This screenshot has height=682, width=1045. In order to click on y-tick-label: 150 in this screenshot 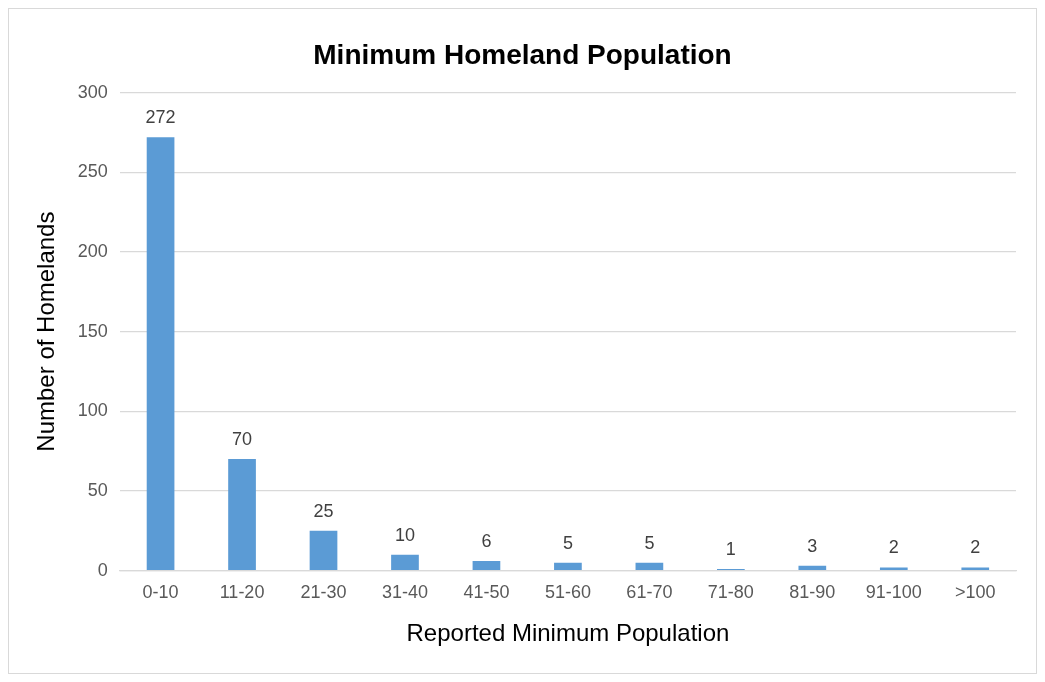, I will do `click(92, 330)`.